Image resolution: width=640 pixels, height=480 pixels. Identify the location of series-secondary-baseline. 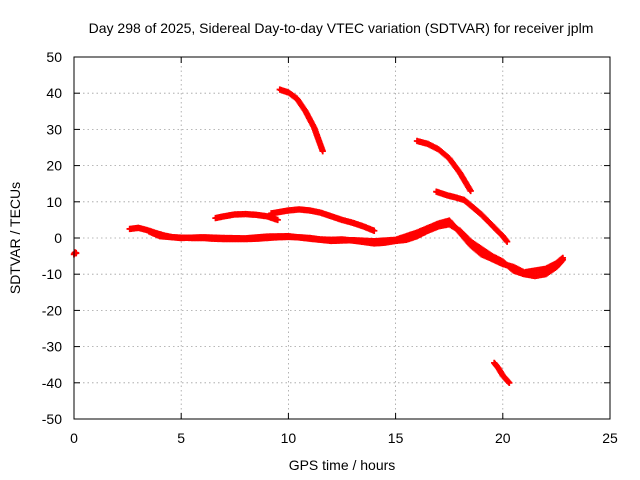
(356, 246).